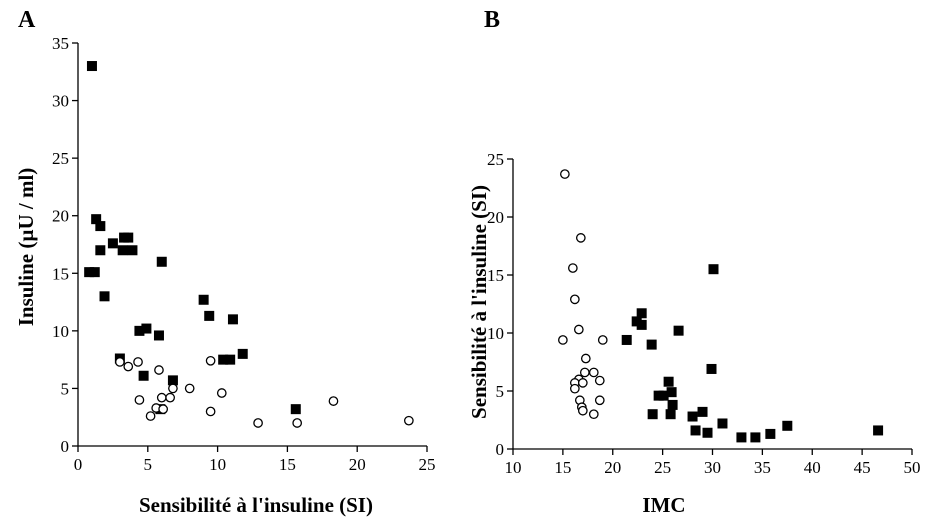  I want to click on panel-b-x-tick-label: 50, so click(912, 467).